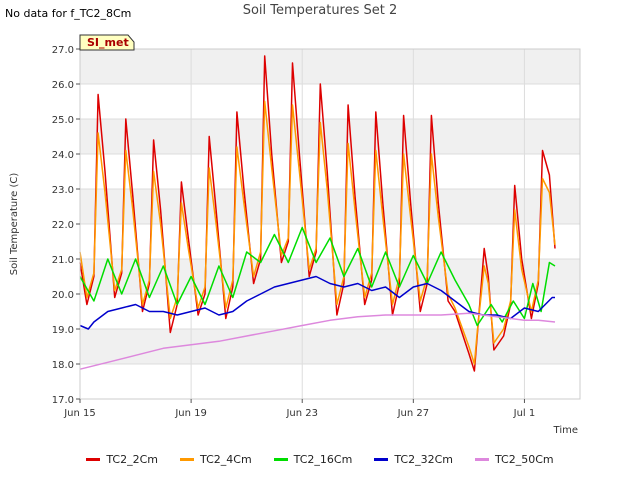  I want to click on y-tick-label: 22.0, so click(63, 225).